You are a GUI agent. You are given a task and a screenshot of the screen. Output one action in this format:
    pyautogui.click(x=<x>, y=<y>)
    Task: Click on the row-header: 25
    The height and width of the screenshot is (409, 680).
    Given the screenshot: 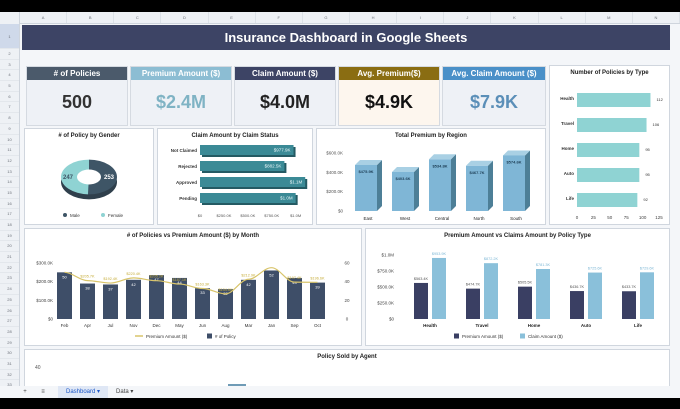 What is the action you would take?
    pyautogui.click(x=9, y=300)
    